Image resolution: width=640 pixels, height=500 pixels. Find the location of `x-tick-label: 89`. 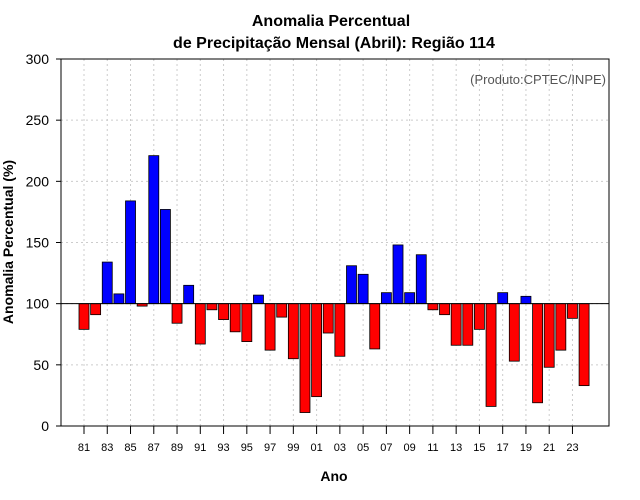

x-tick-label: 89 is located at coordinates (177, 448).